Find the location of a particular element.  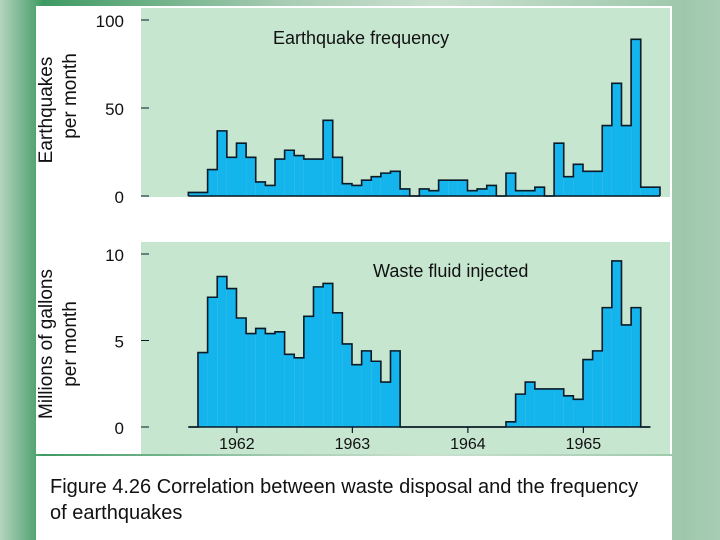

earthquake-y-ticks: 0 50 100 is located at coordinates (122, 109).